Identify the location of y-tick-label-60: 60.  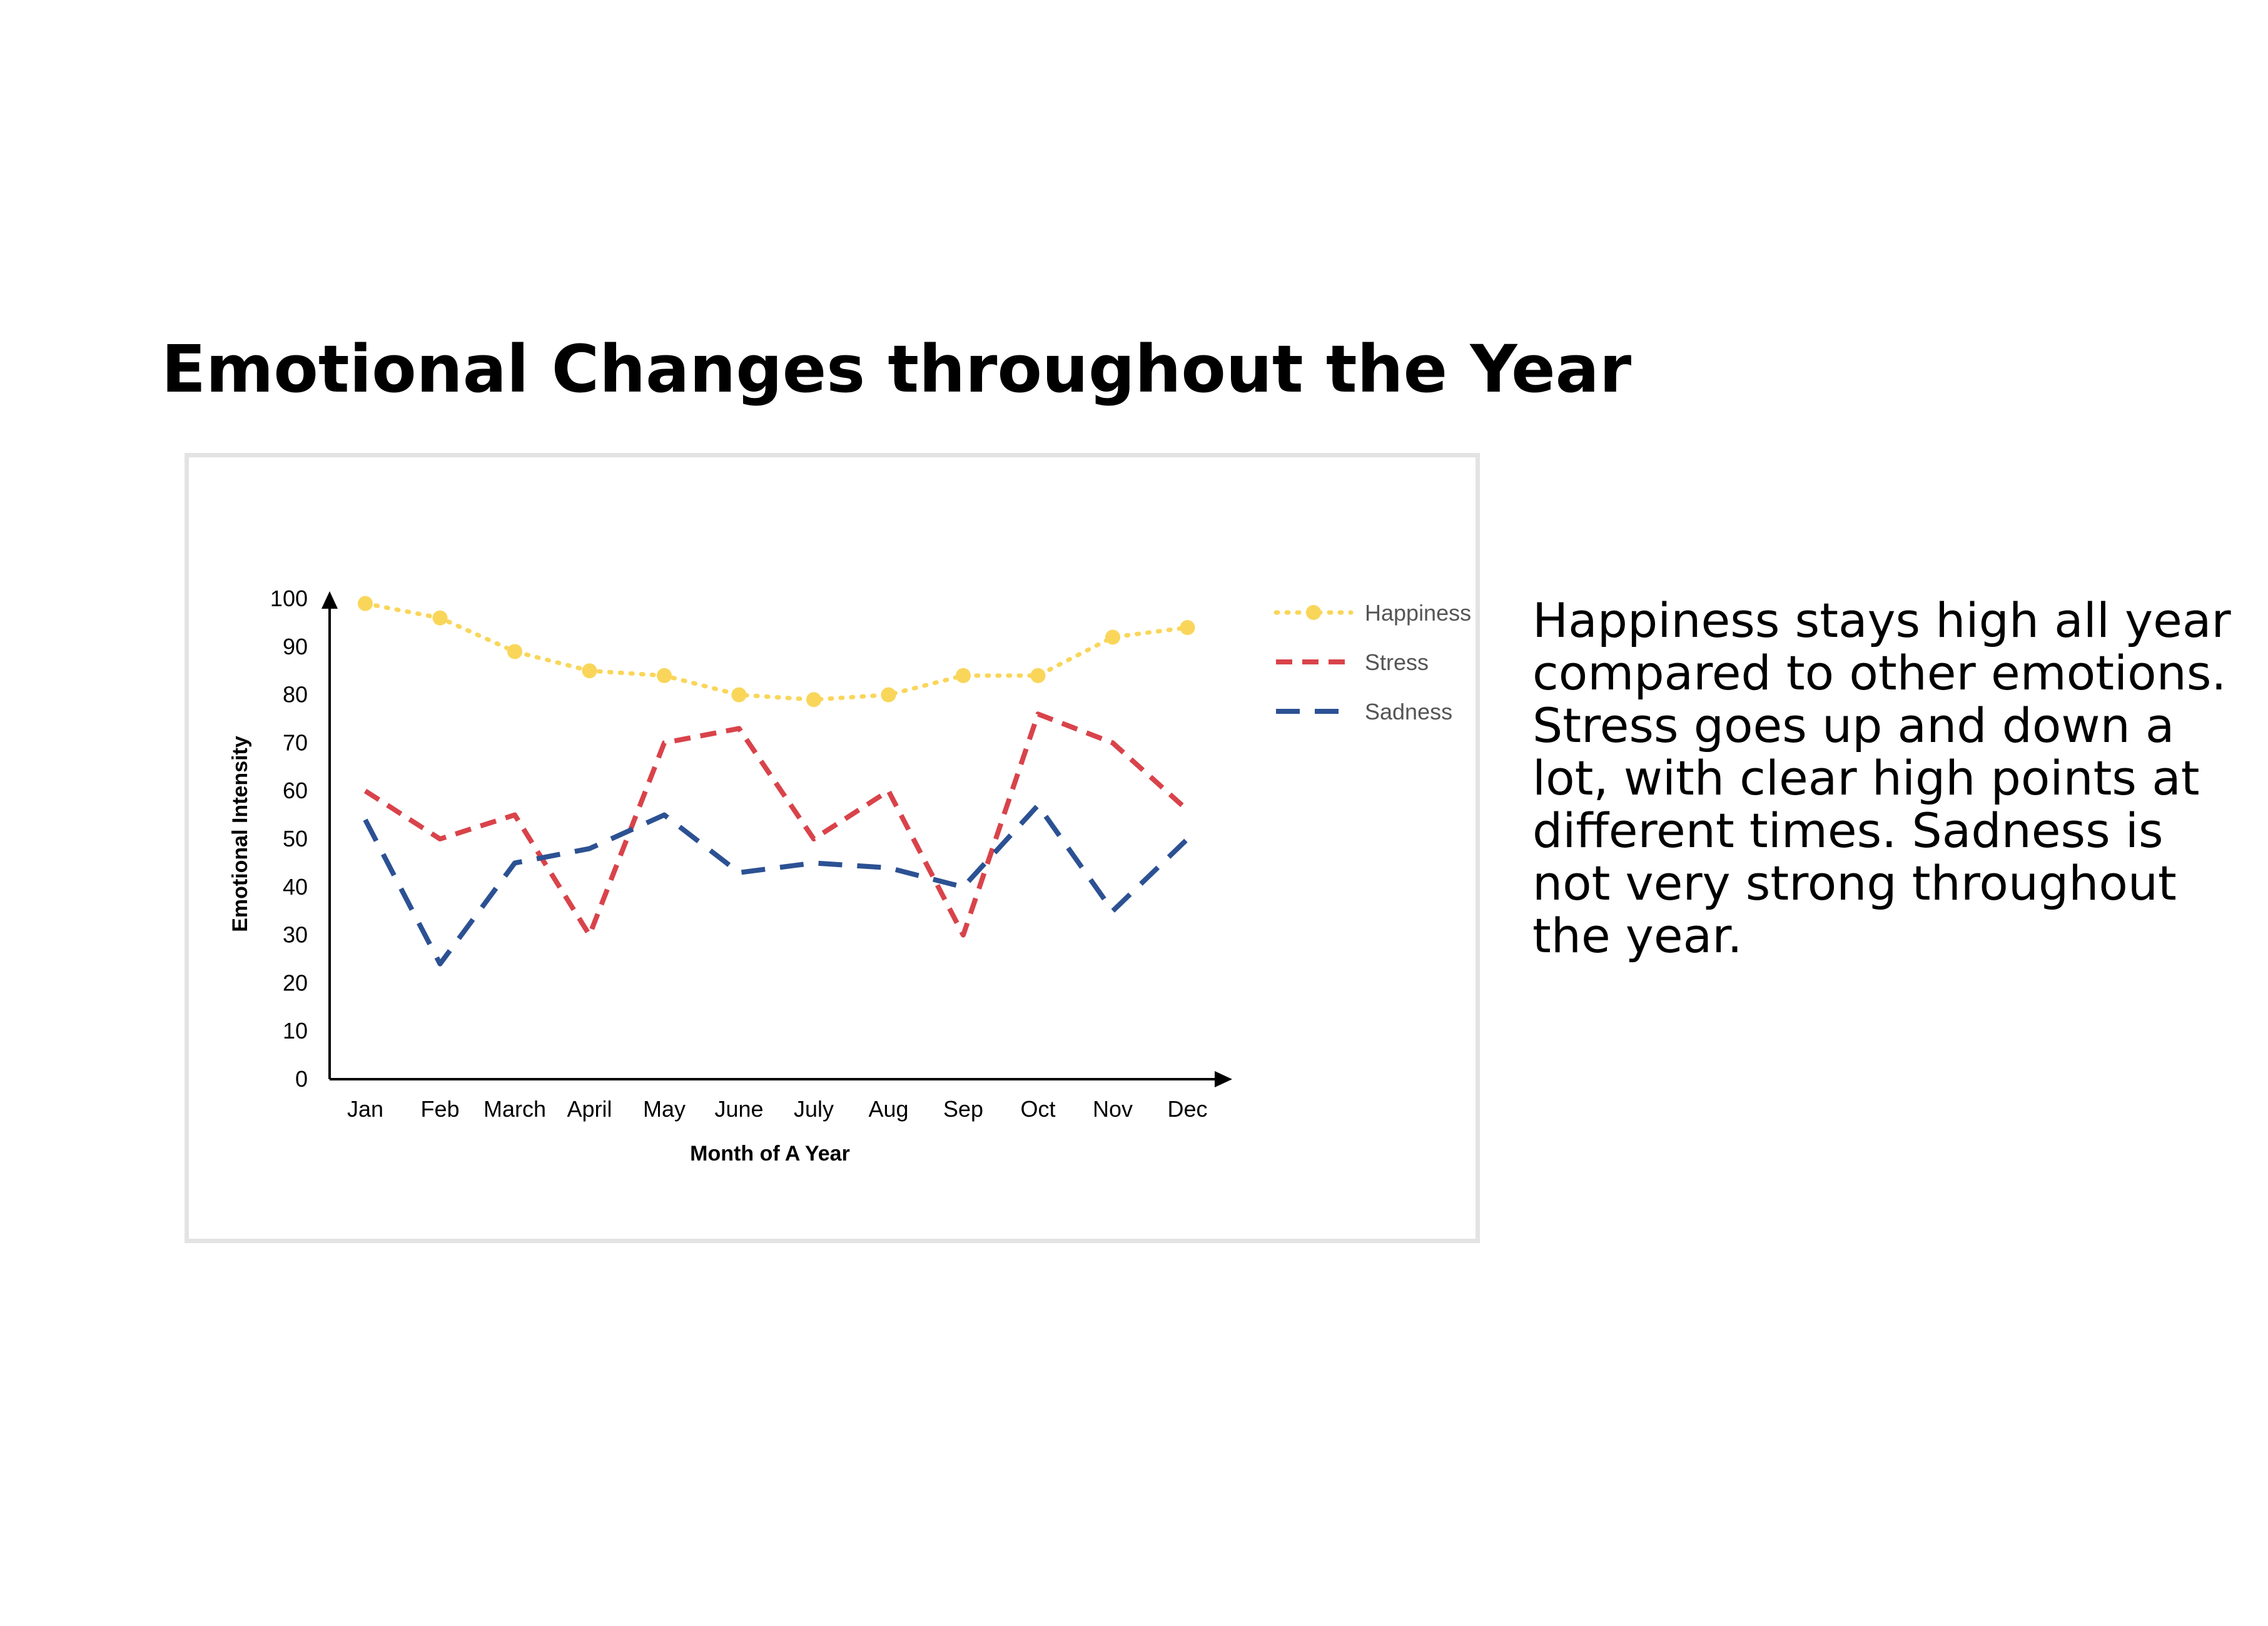
(295, 790).